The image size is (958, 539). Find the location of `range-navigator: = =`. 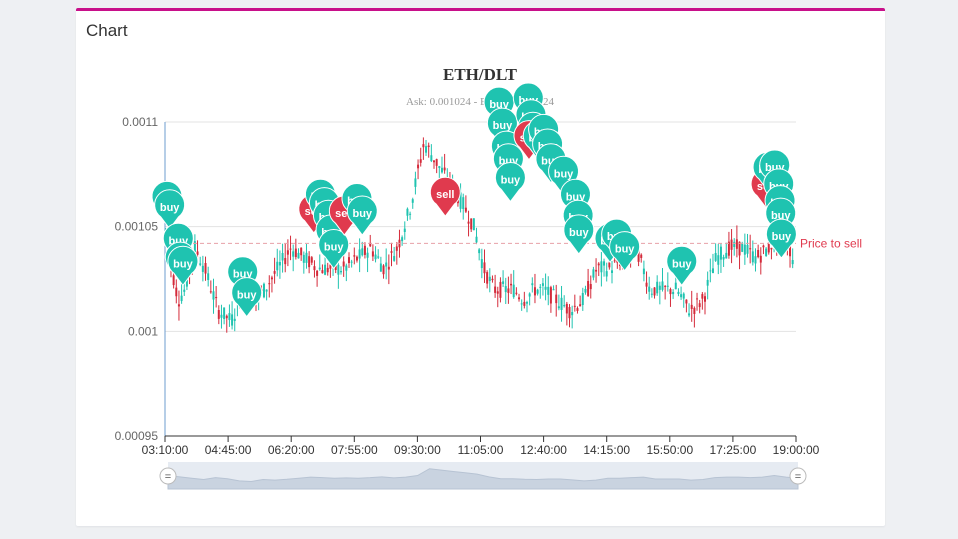

range-navigator: = = is located at coordinates (483, 476).